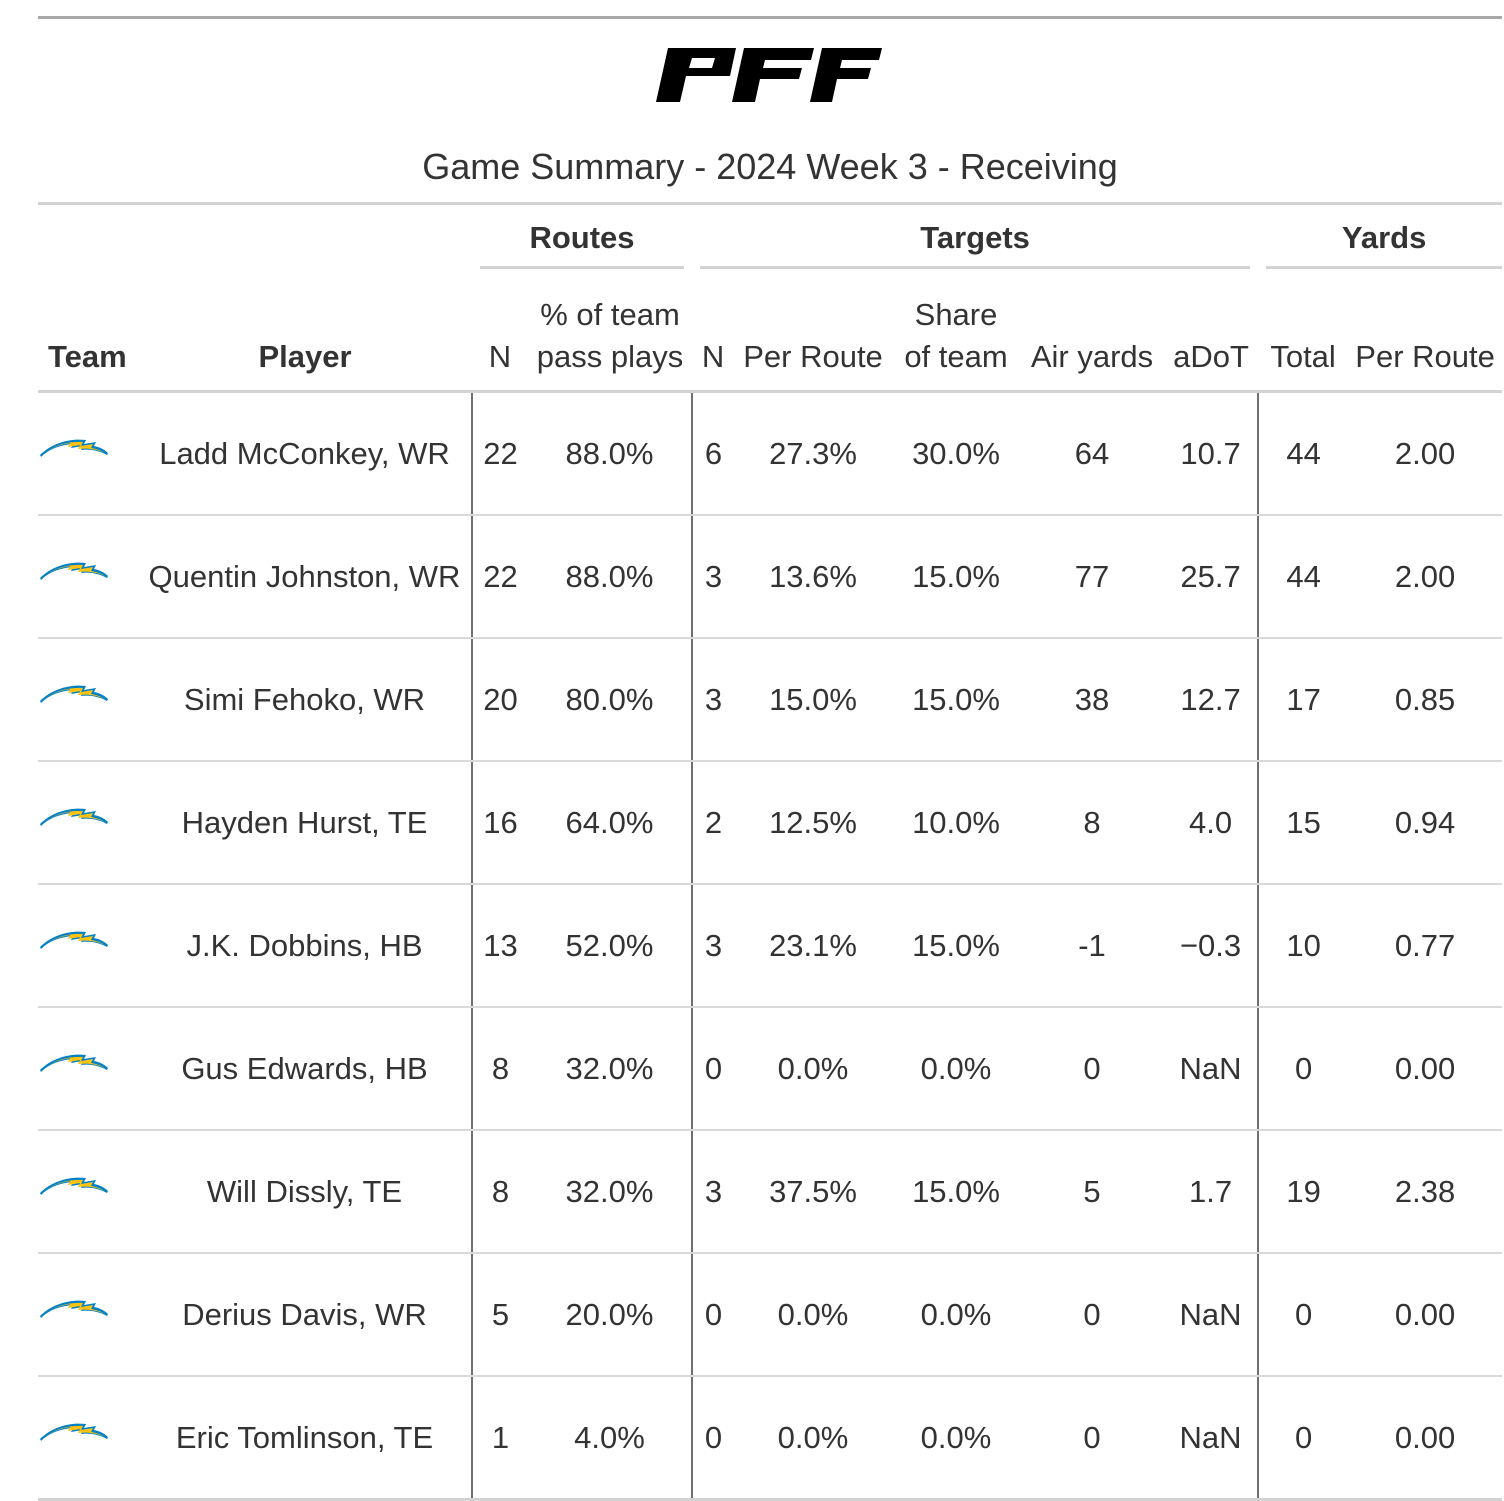  Describe the element at coordinates (975, 239) in the screenshot. I see `spanner-targets: Targets` at that location.